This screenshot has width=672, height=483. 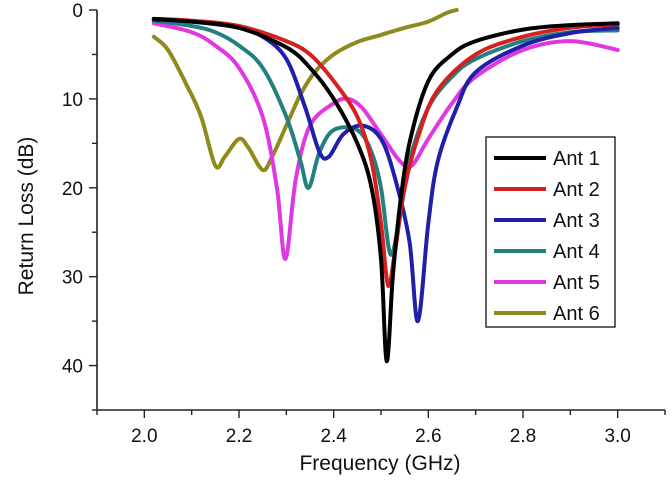 What do you see at coordinates (26, 216) in the screenshot?
I see `y-axis-title: Return Loss (dB)` at bounding box center [26, 216].